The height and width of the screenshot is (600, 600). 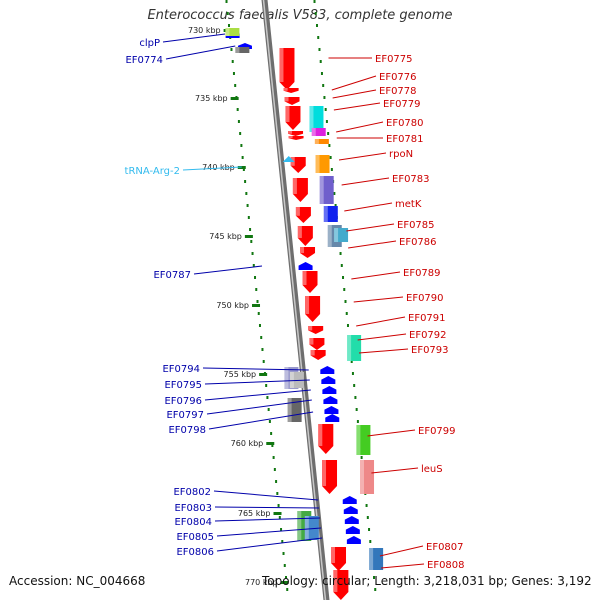 What do you see at coordinates (172, 275) in the screenshot?
I see `reverse-gene-label: EF0787` at bounding box center [172, 275].